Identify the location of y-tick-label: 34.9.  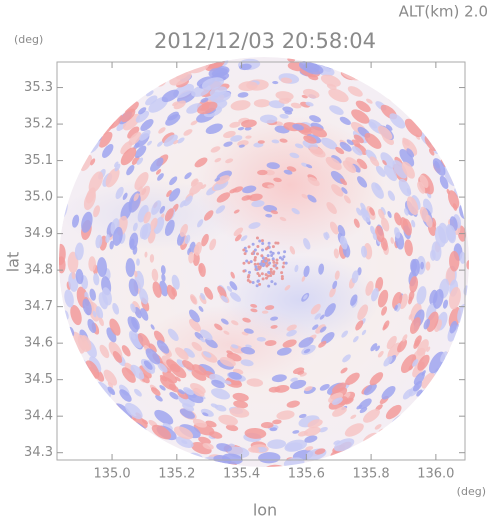
(38, 233).